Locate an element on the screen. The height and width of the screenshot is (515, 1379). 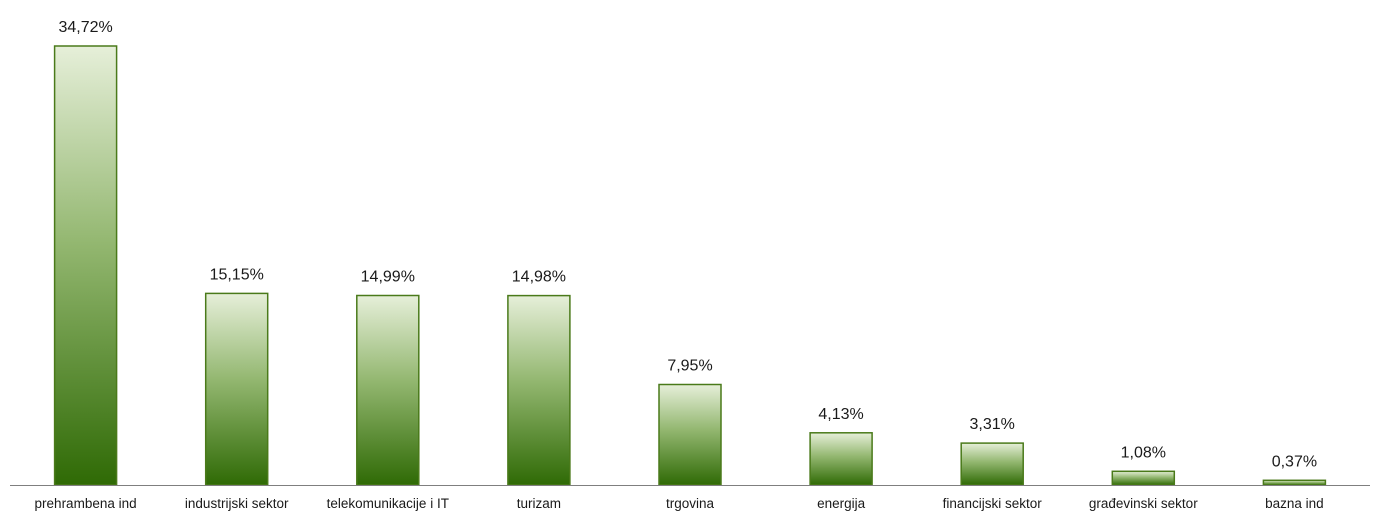
category-label-8: bazna ind is located at coordinates (1294, 503).